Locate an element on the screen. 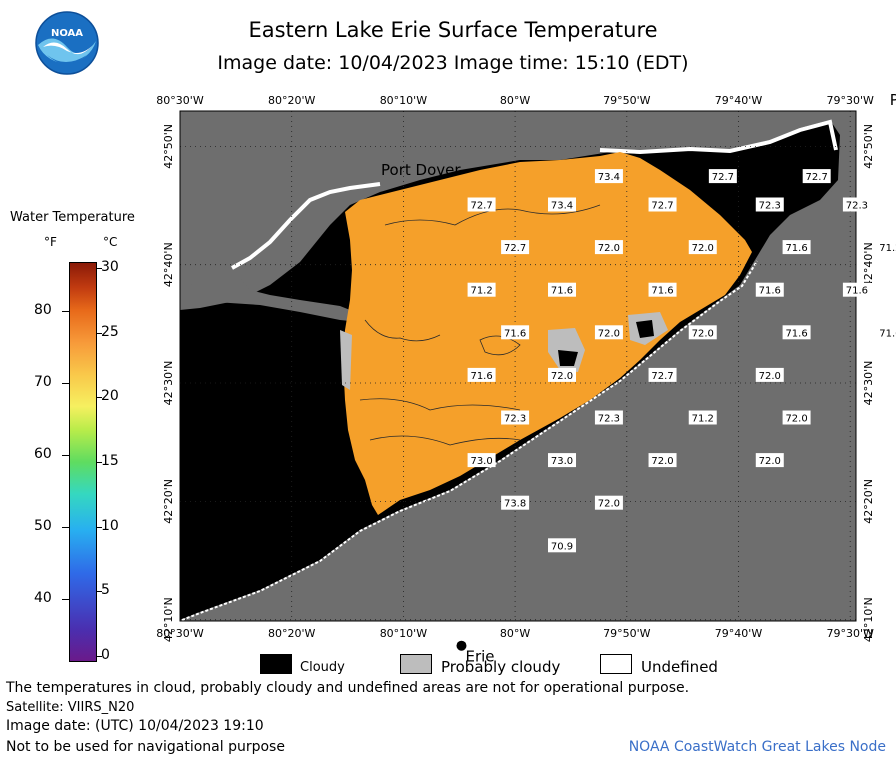 The width and height of the screenshot is (896, 763). colorbar-c-label: 25 is located at coordinates (110, 331).